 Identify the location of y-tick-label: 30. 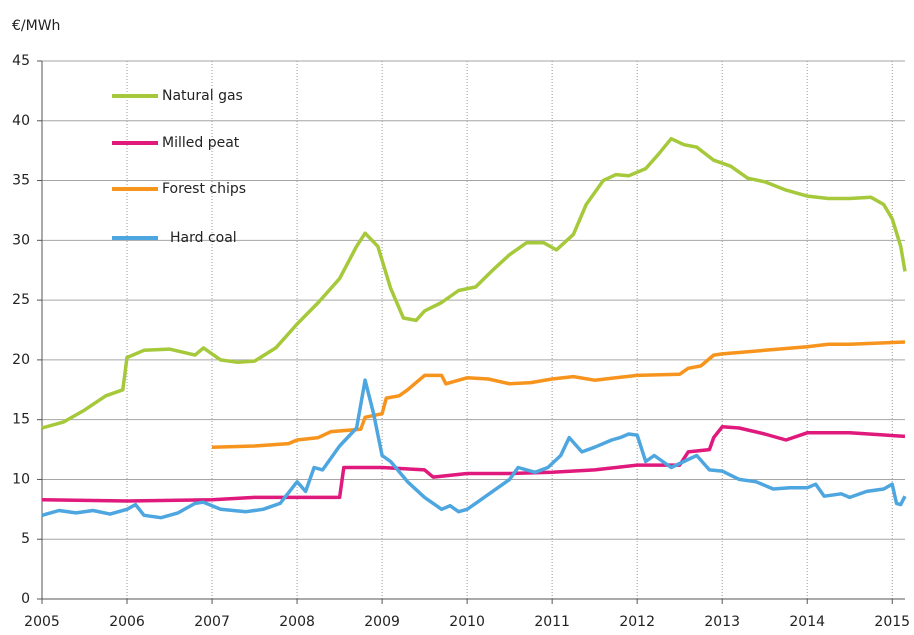
(21, 240).